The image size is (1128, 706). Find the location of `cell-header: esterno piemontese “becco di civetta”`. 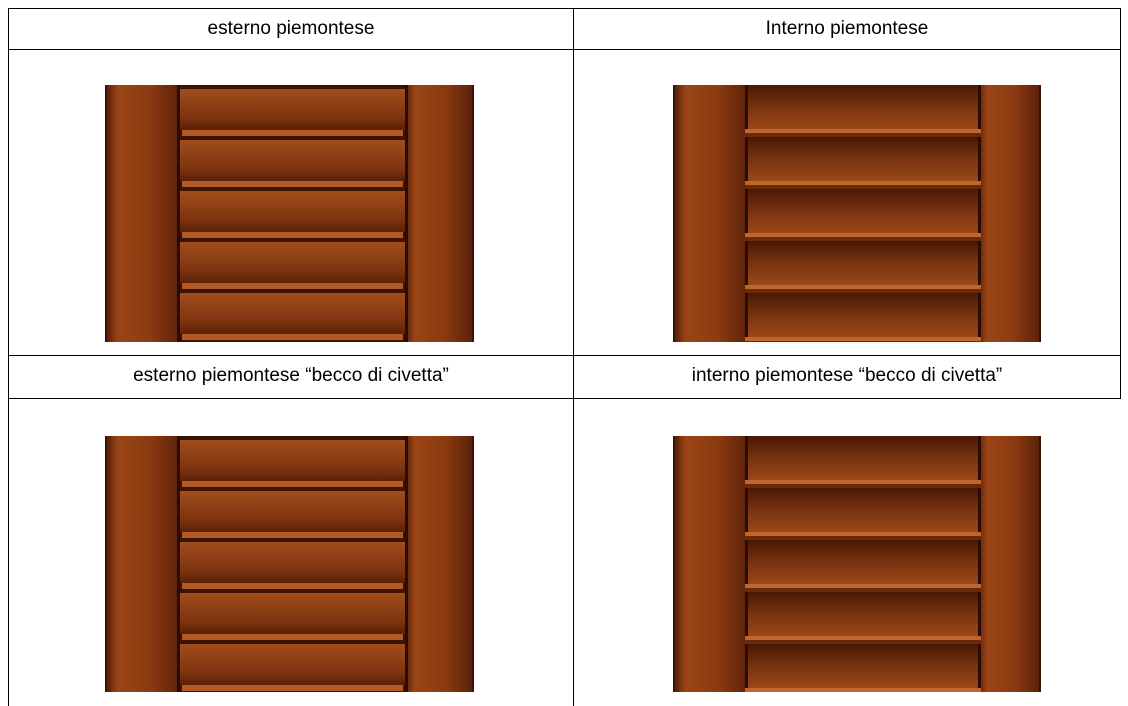

cell-header: esterno piemontese “becco di civetta” is located at coordinates (291, 375).